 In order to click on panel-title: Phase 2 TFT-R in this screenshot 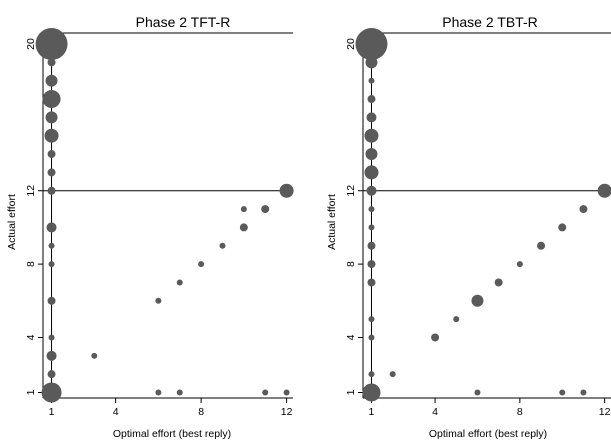, I will do `click(183, 22)`.